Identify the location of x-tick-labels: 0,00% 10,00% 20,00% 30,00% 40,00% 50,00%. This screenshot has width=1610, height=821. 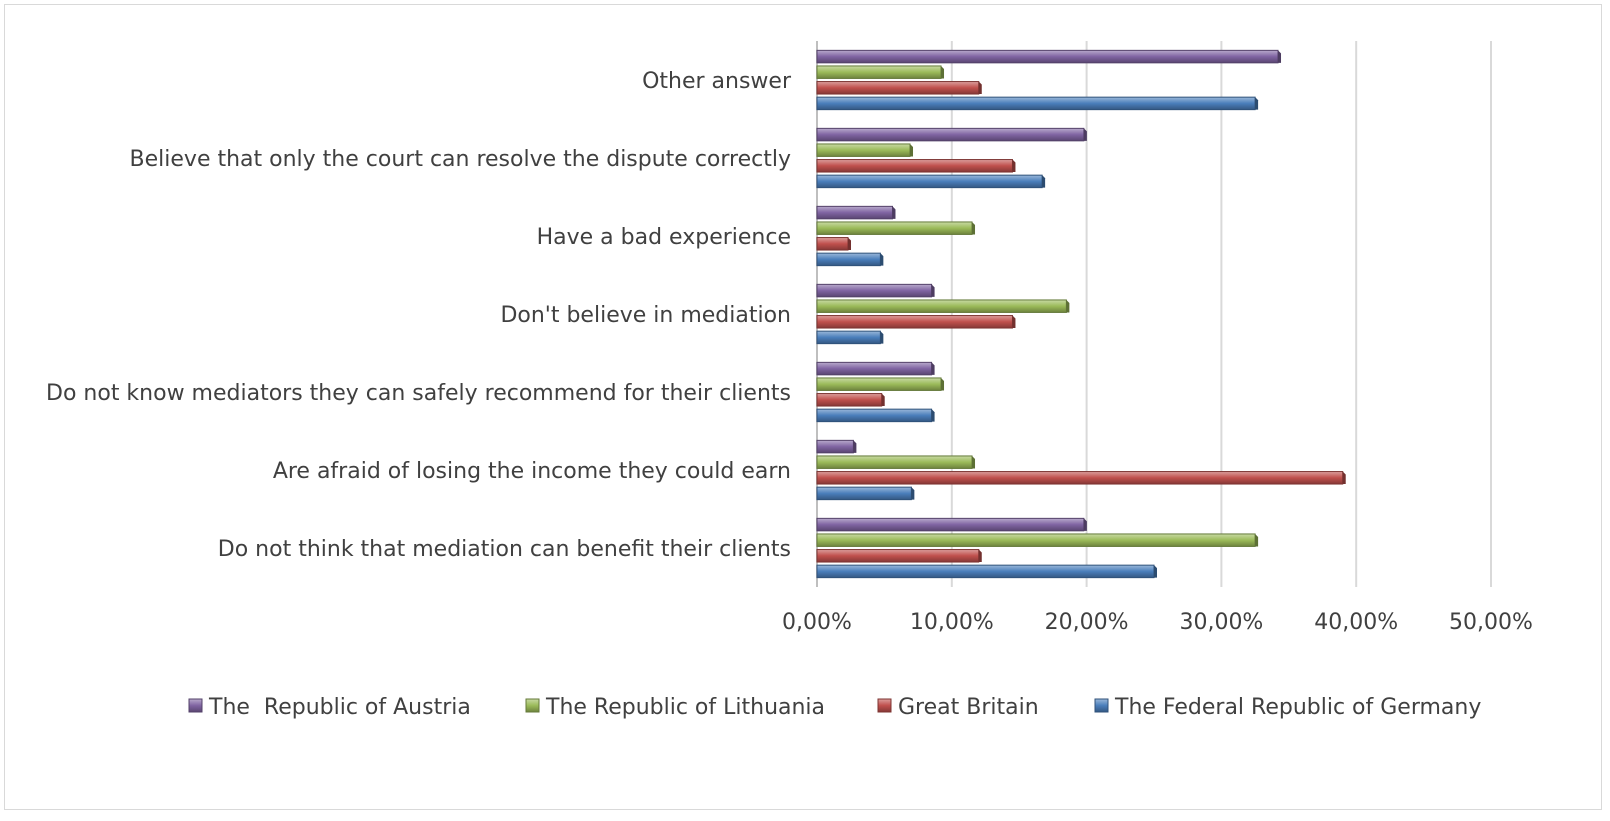
(1157, 622).